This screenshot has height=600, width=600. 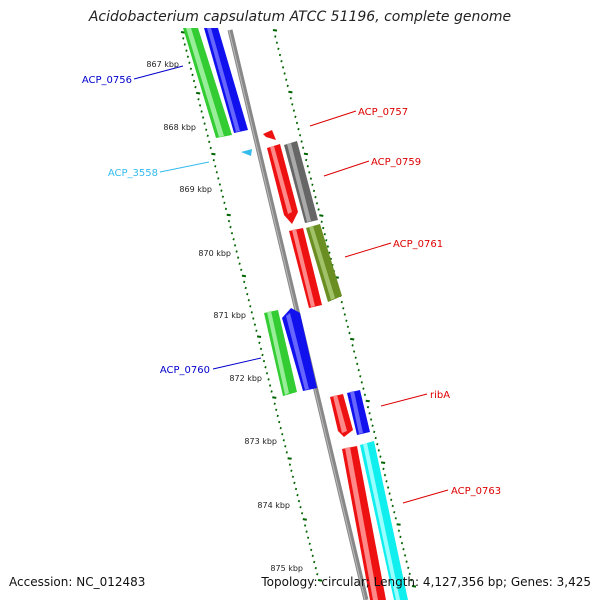 I want to click on feature-ACP_0763-cyan, so click(x=384, y=520).